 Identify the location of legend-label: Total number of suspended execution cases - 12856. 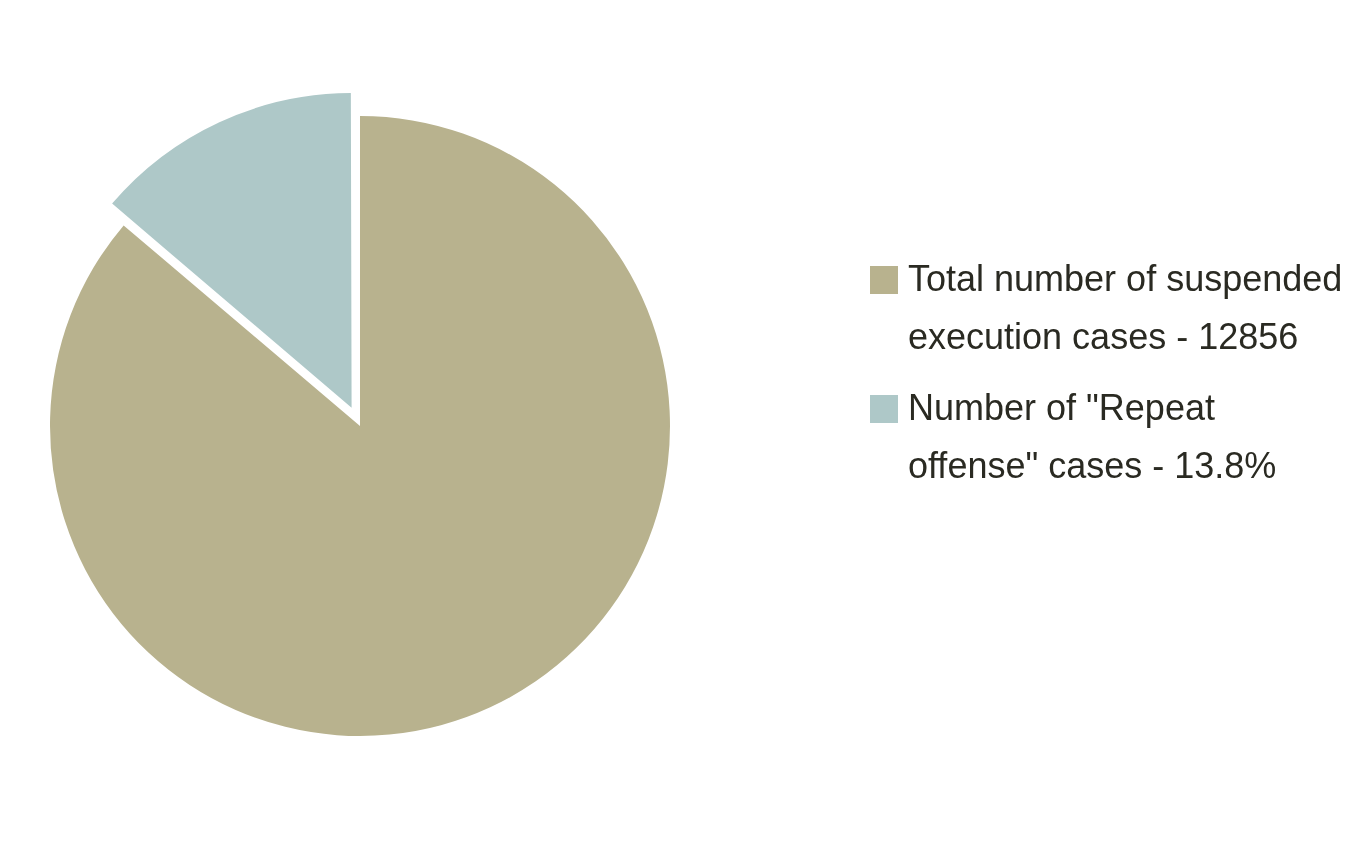
(1126, 308).